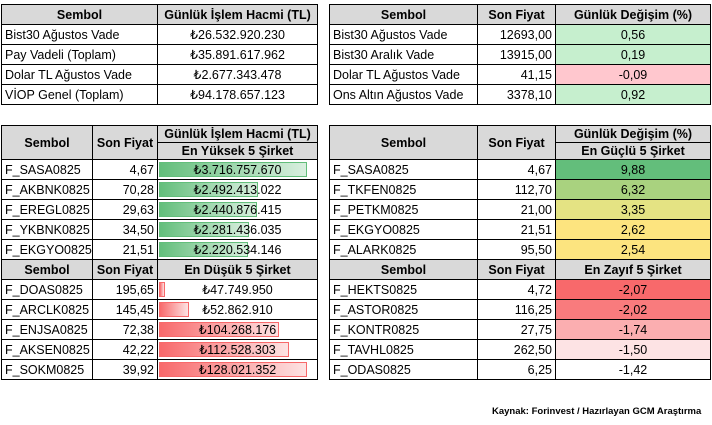  I want to click on volume-text: ₺47.749.950, so click(237, 289).